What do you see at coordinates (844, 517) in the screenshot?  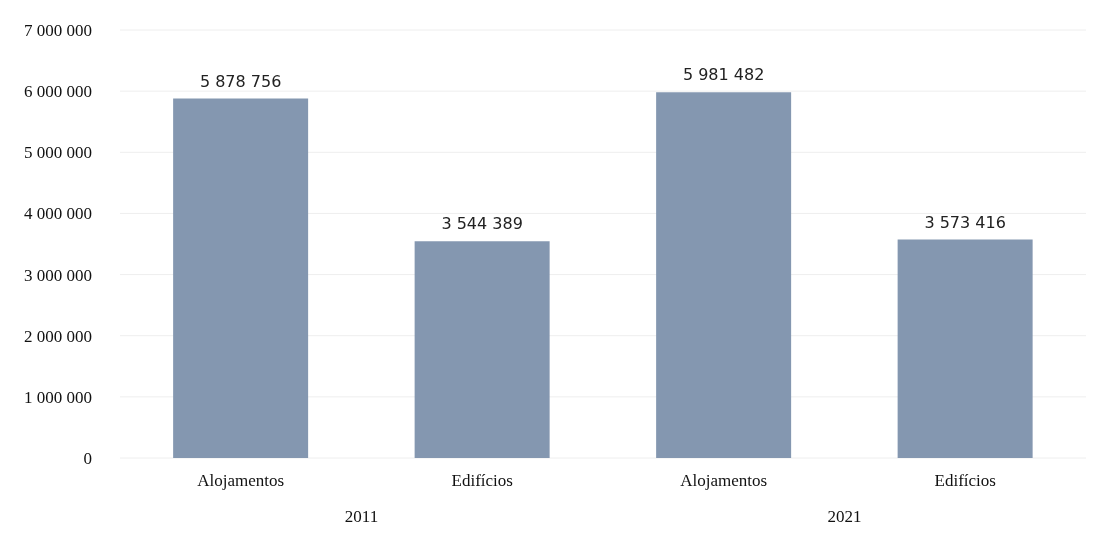 I see `text: 2021` at bounding box center [844, 517].